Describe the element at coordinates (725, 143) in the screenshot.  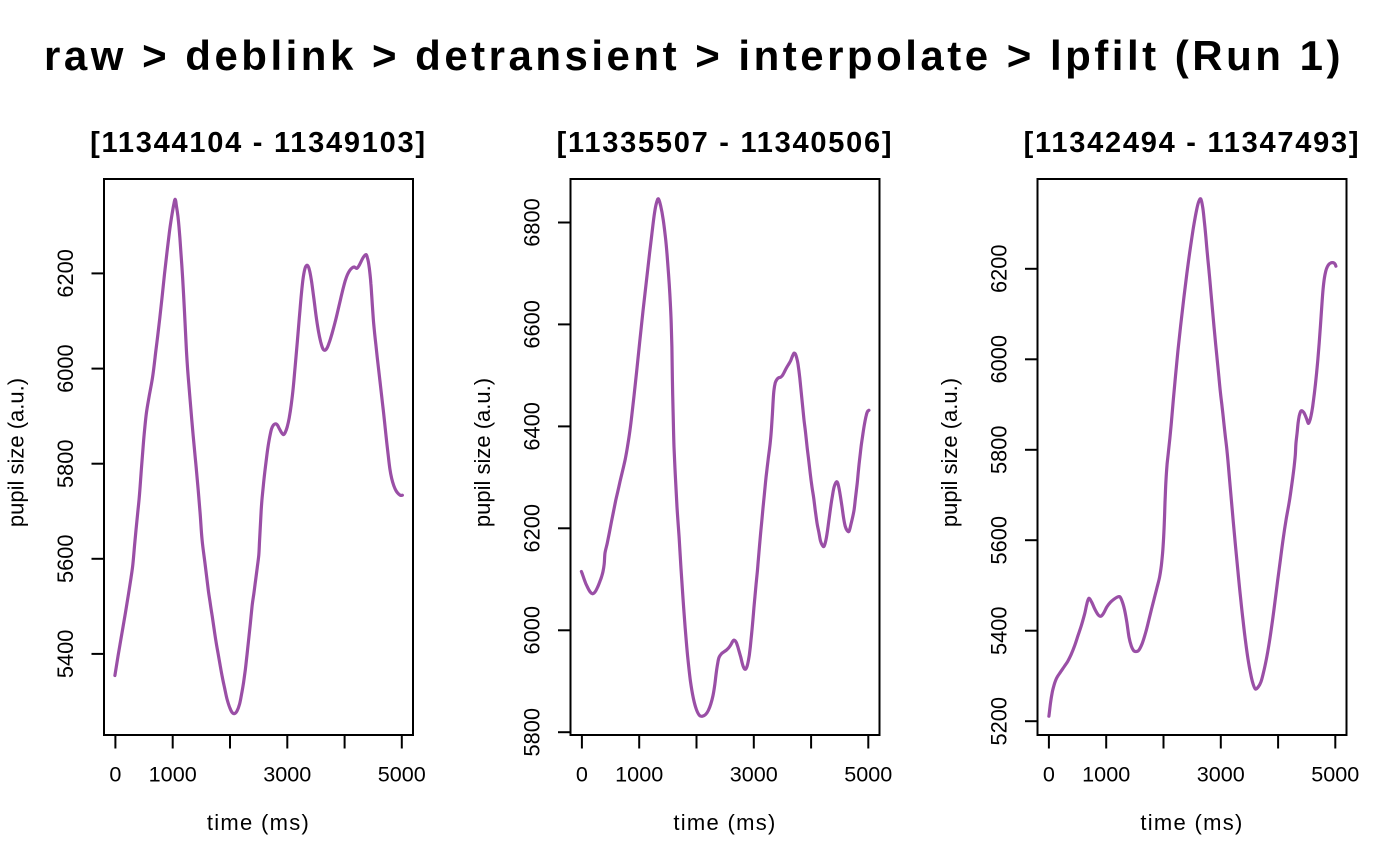
I see `svg-text: [11335507 - 11340506]` at that location.